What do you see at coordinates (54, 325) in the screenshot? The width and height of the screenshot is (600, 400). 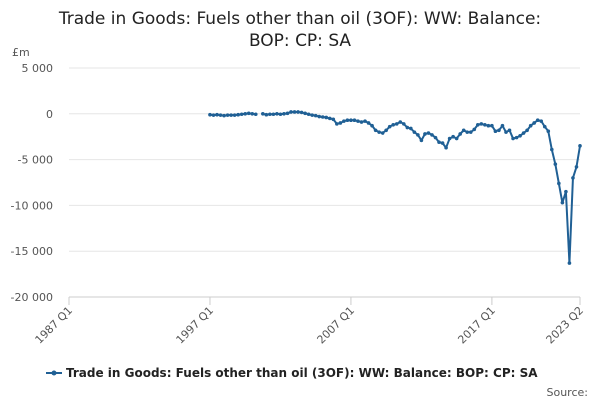 I see `x-tick-label: 1987 Q1` at bounding box center [54, 325].